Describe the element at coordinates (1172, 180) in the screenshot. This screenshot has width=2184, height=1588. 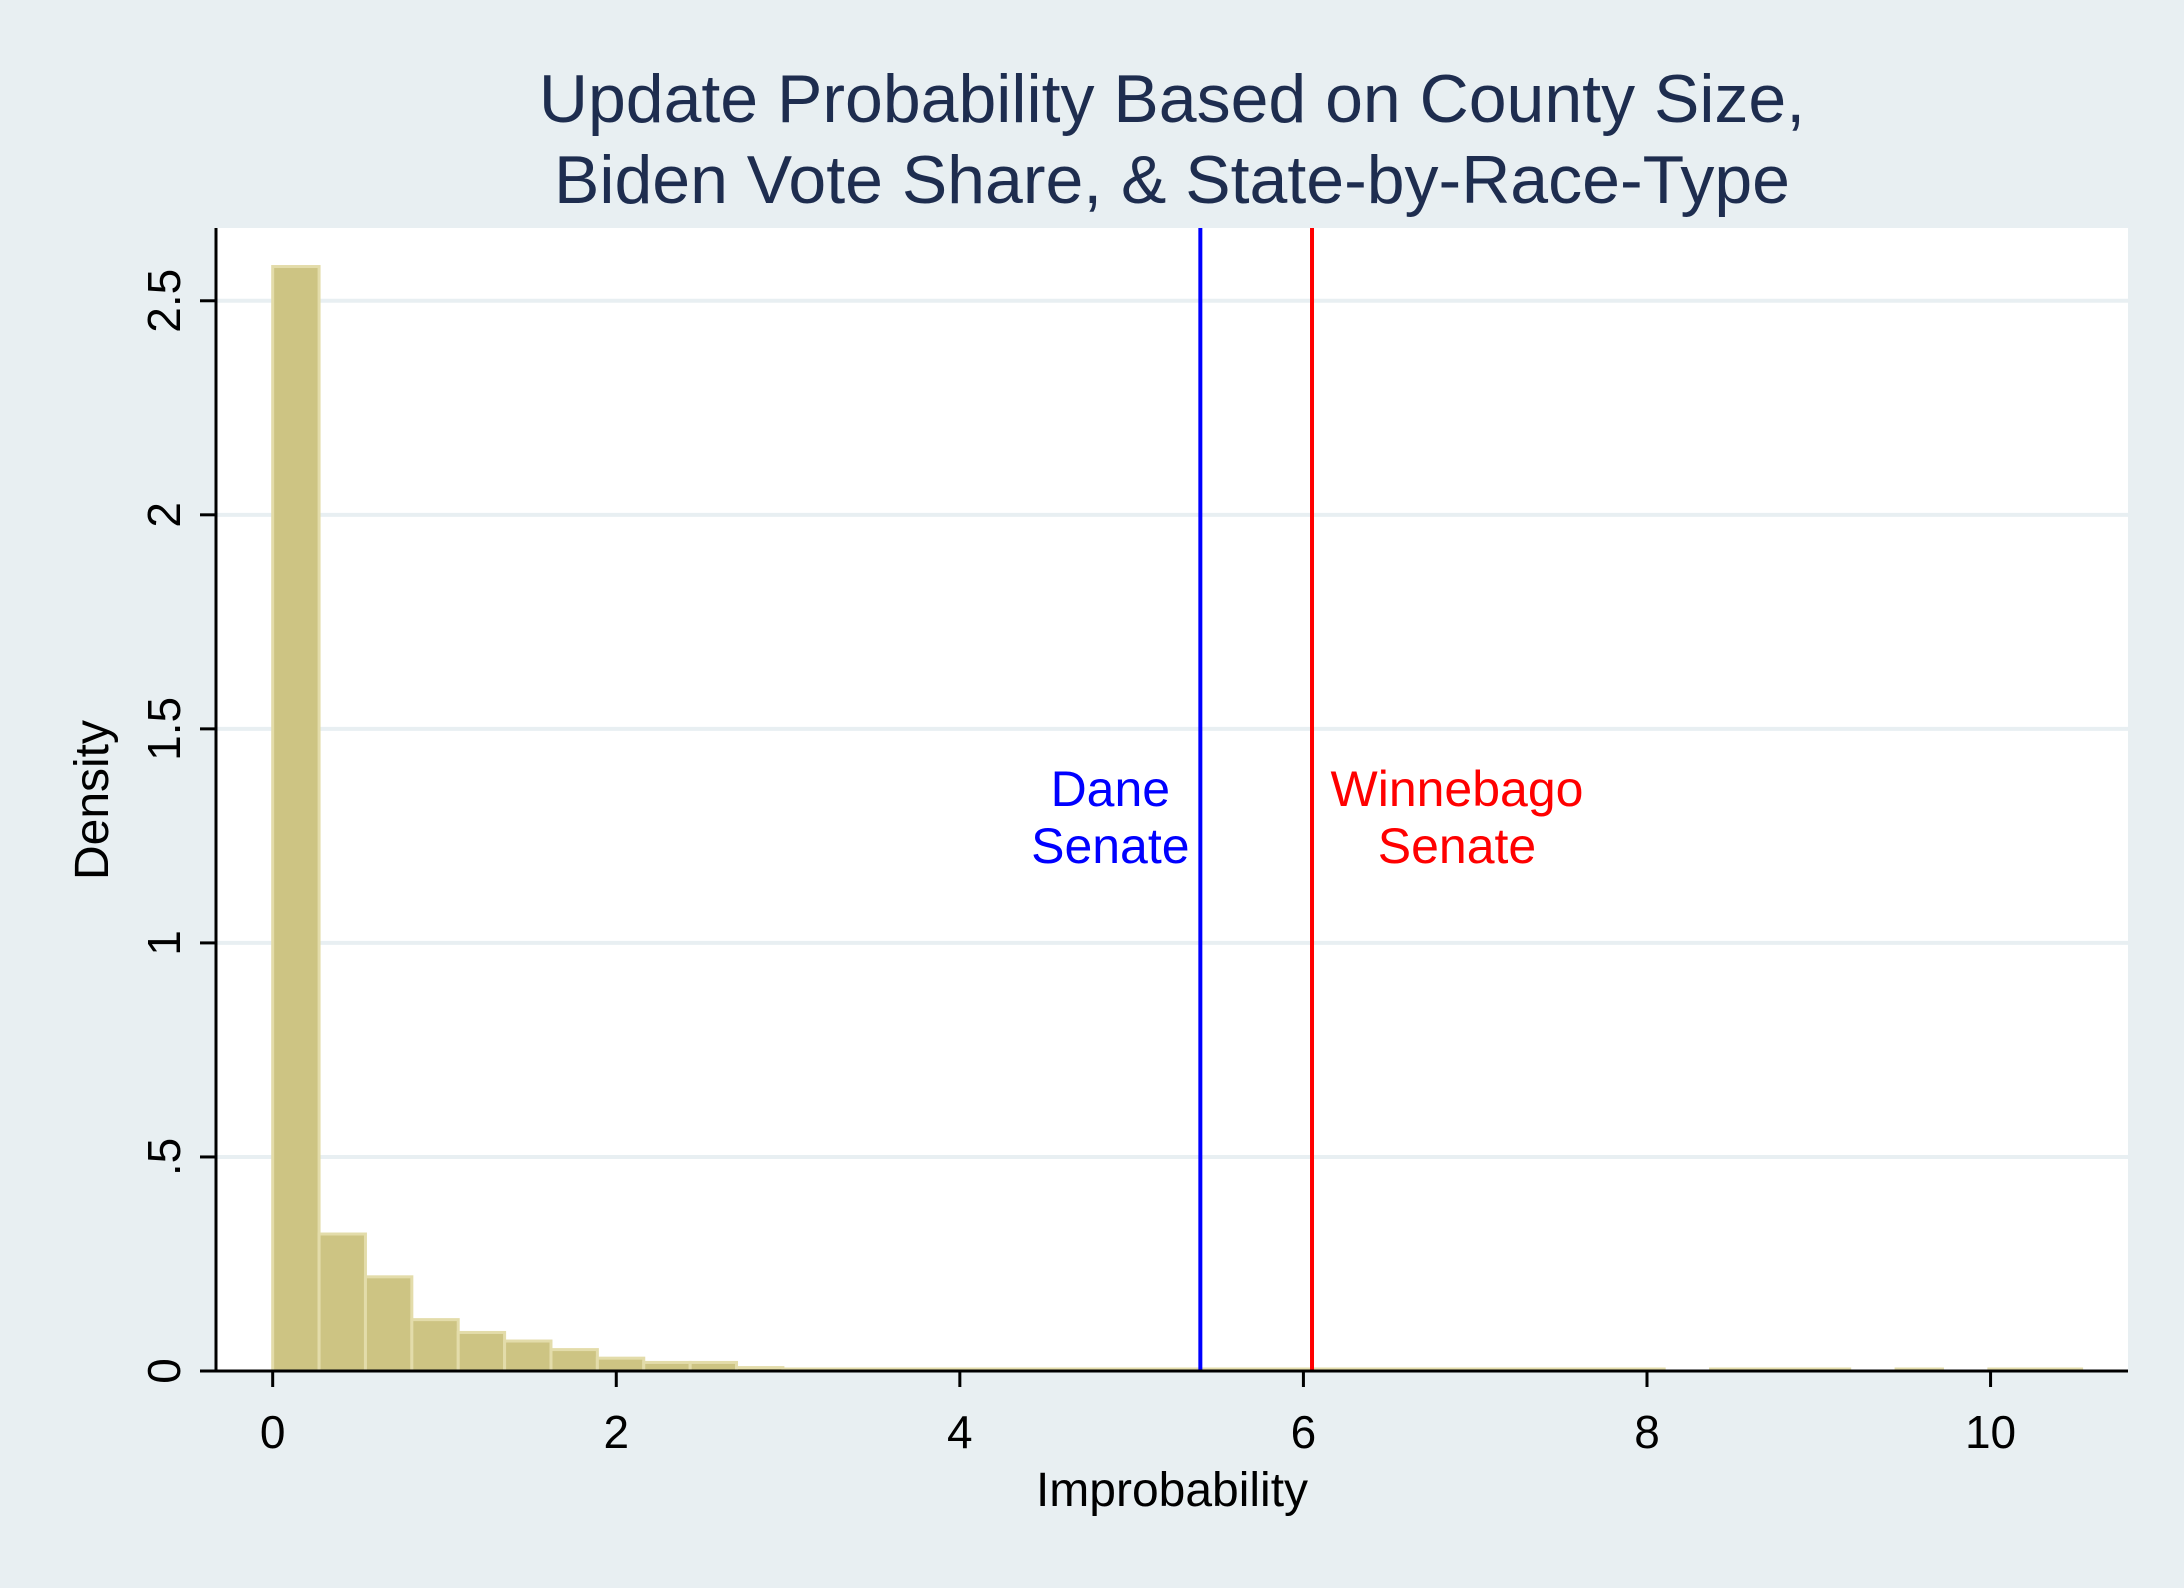
I see `chart-title-line-2: Biden Vote Share, & State-by-Race-Type` at that location.